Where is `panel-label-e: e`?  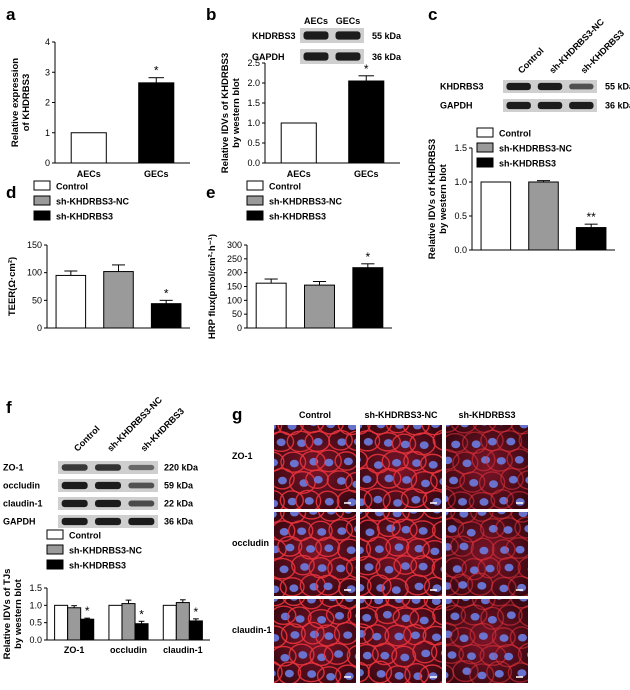
panel-label-e: e is located at coordinates (210, 192).